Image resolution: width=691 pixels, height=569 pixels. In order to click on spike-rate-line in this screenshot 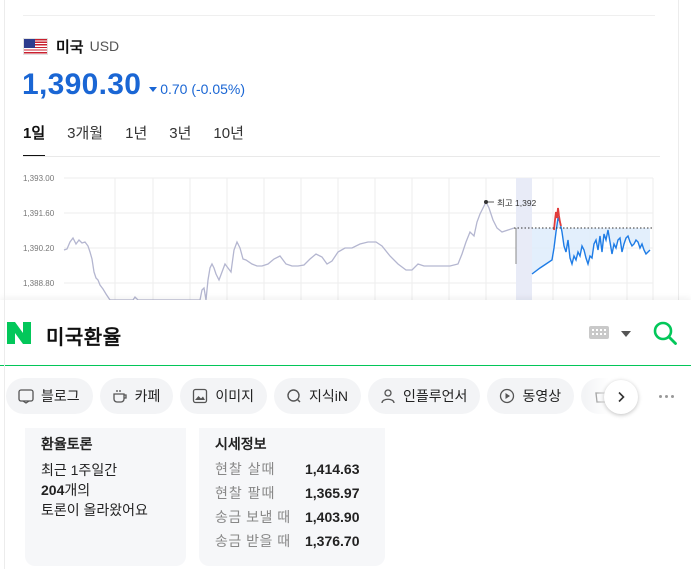, I will do `click(557, 219)`.